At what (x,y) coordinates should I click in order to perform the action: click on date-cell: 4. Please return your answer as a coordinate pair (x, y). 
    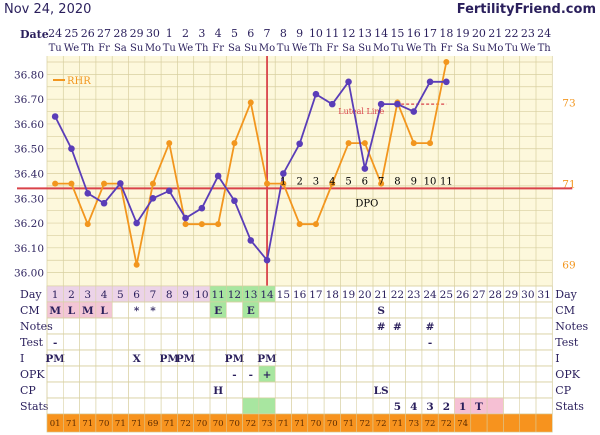
    Looking at the image, I should click on (218, 33).